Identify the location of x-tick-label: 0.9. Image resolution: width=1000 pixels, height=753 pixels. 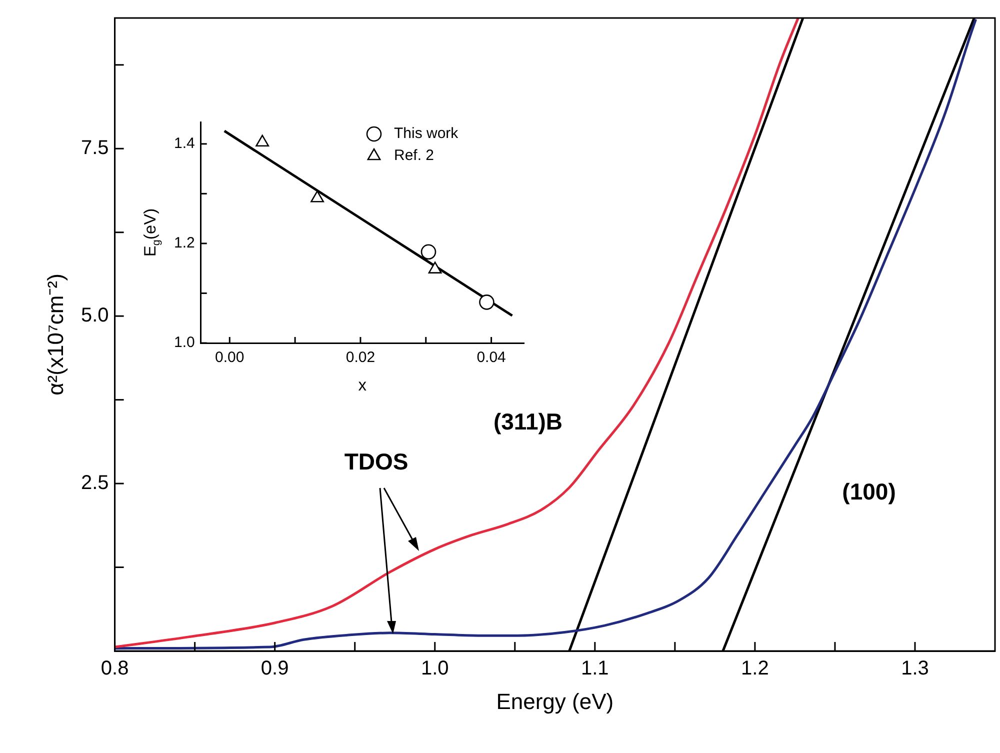
(274, 669).